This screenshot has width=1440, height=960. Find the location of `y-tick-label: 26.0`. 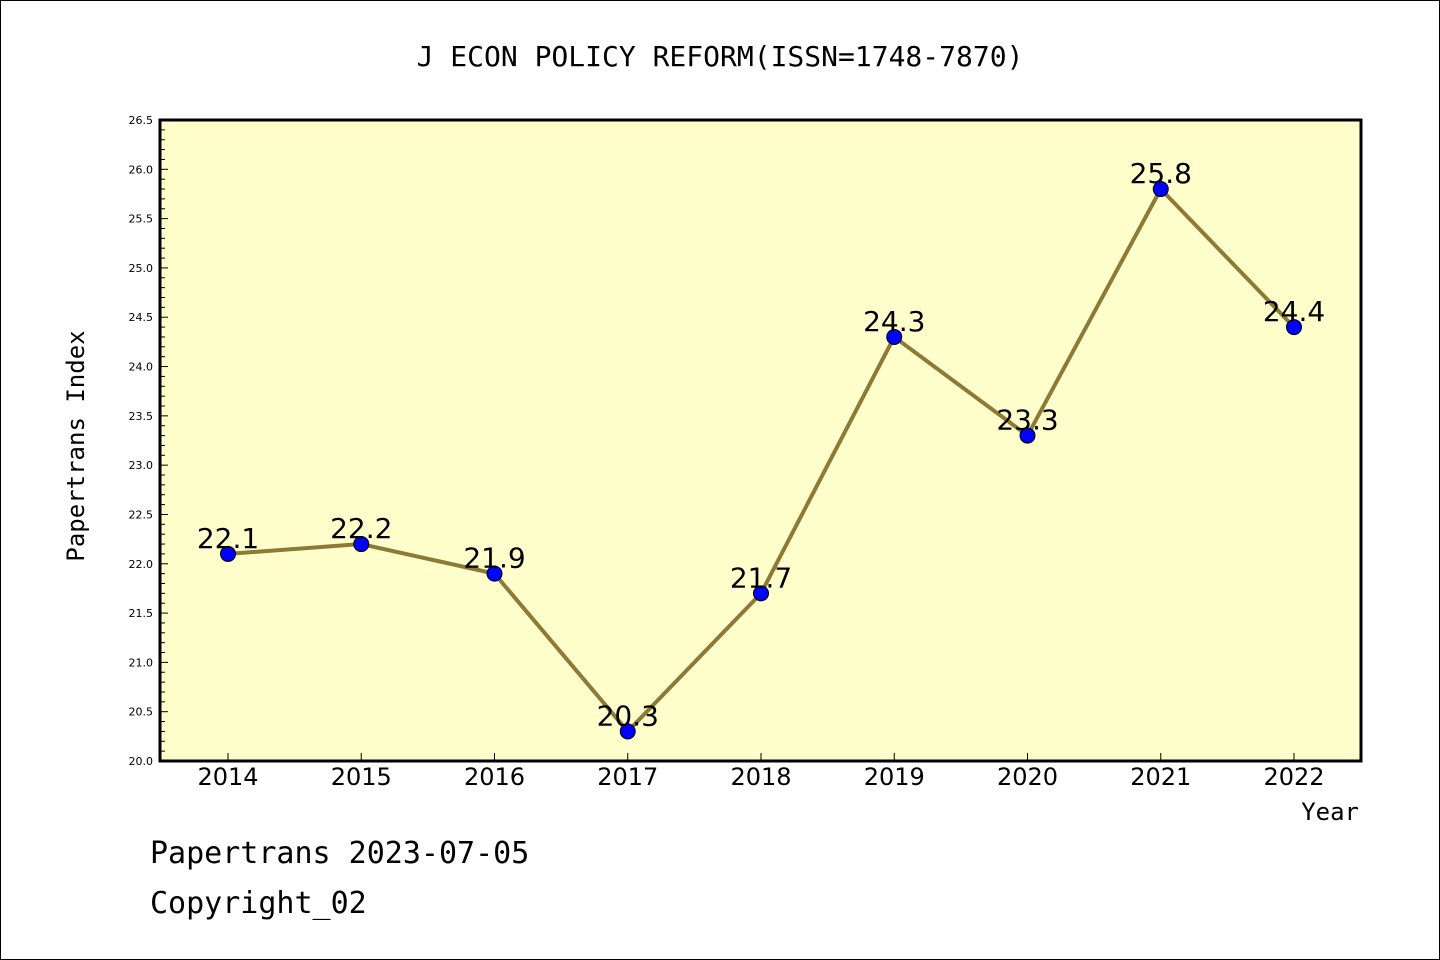

y-tick-label: 26.0 is located at coordinates (141, 169).